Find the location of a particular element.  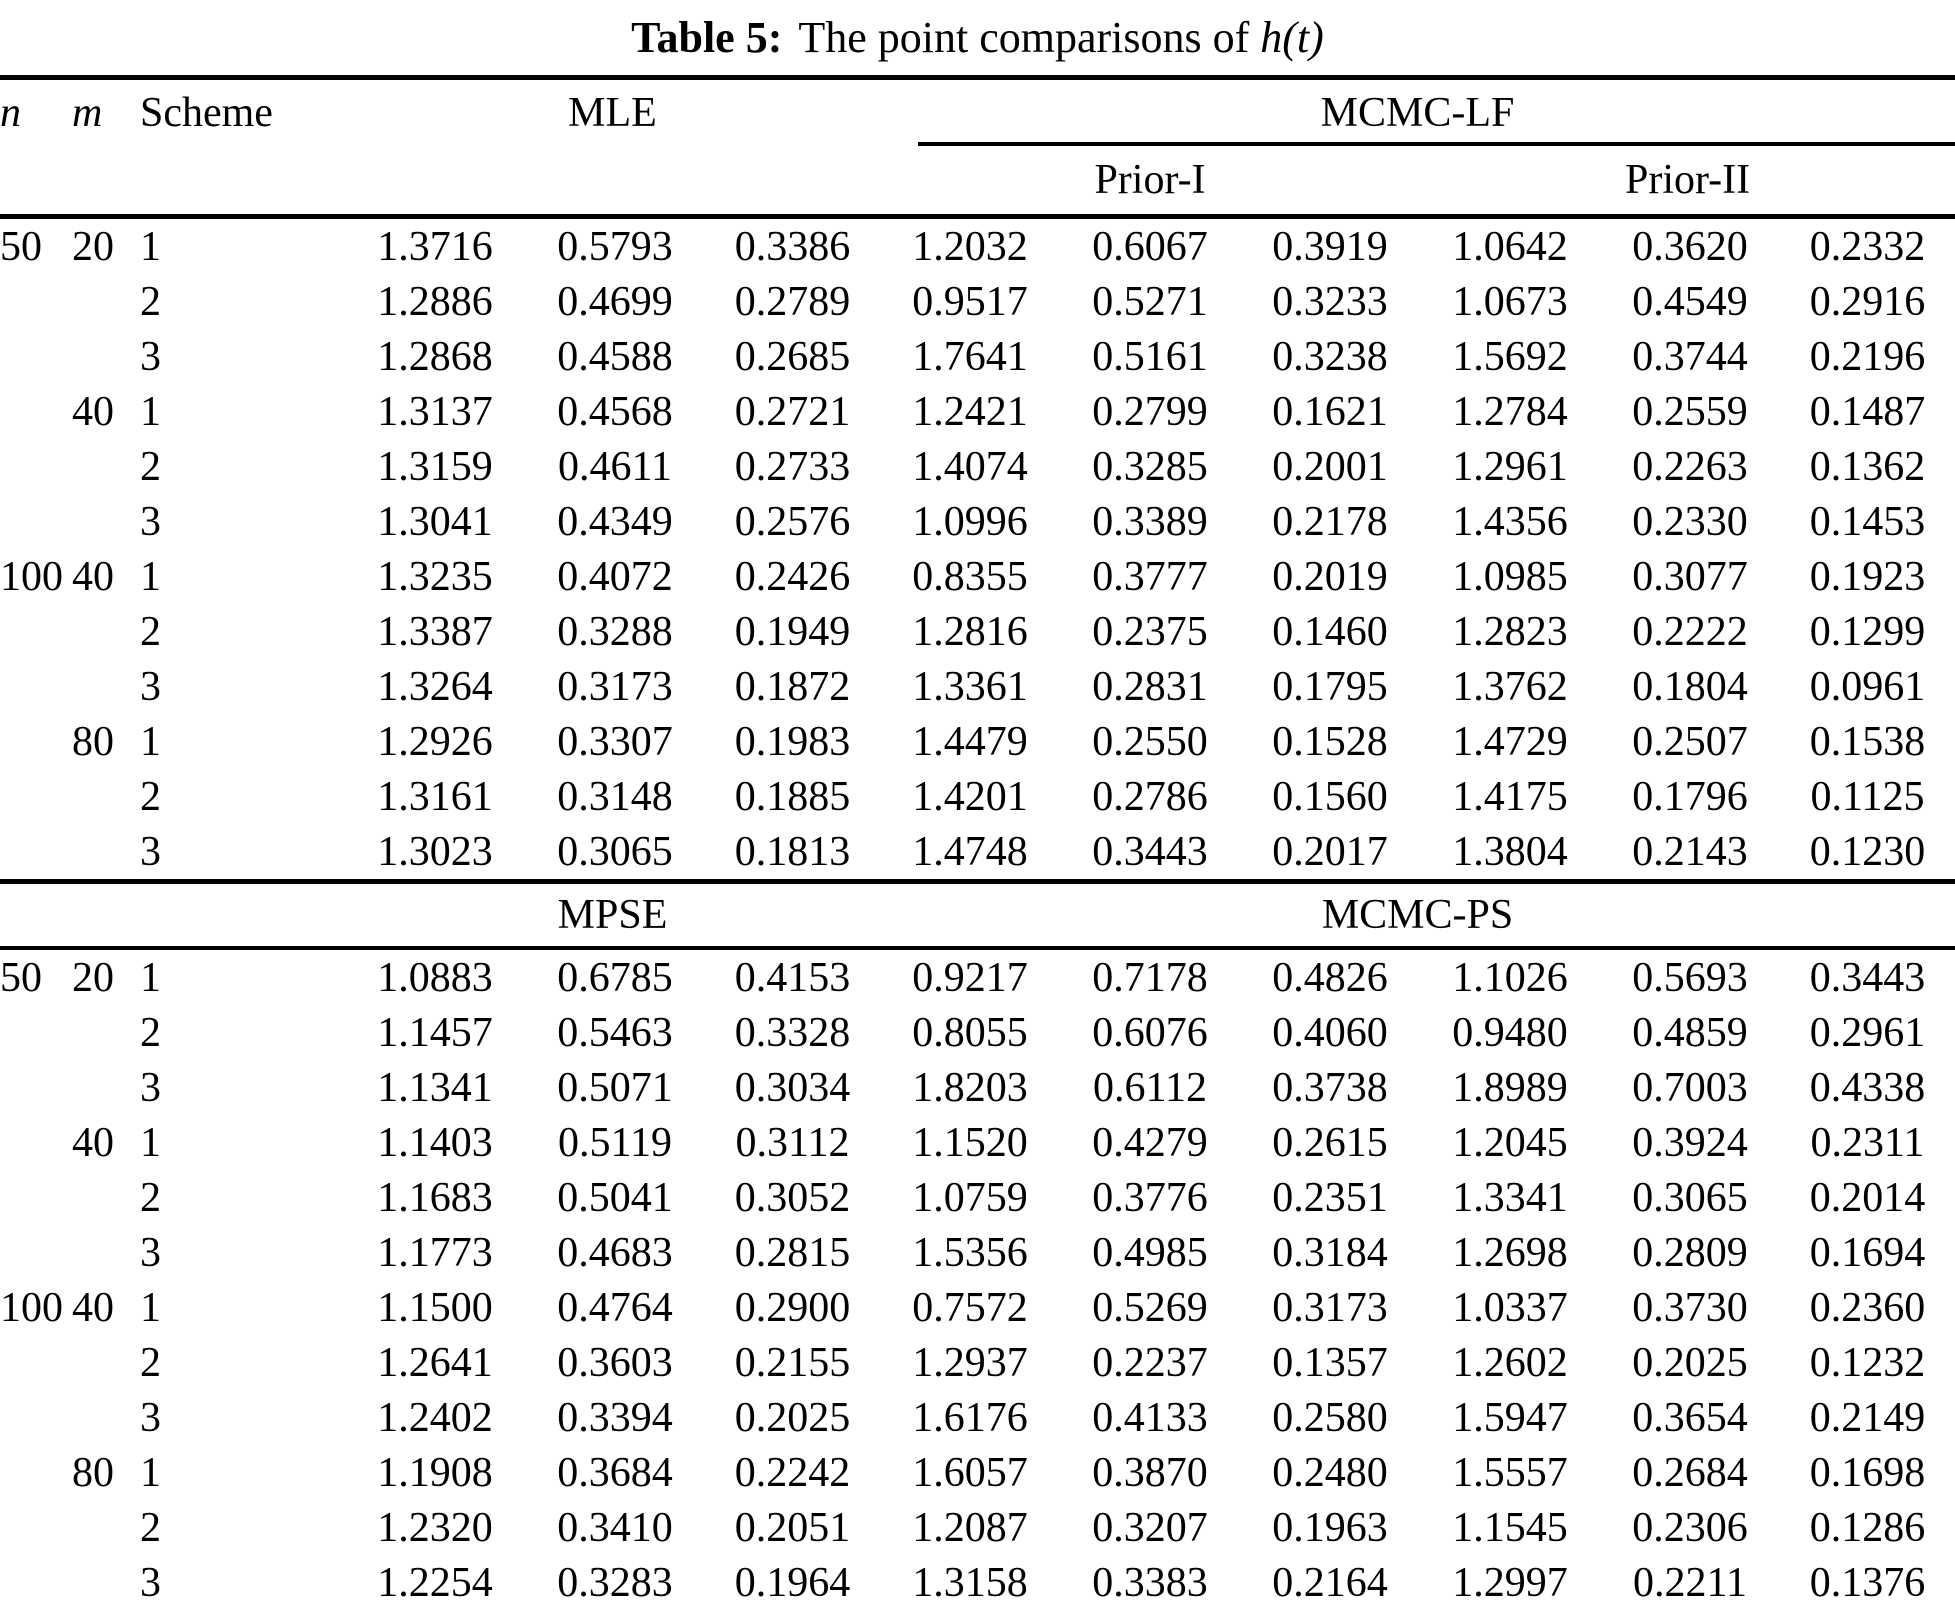

cell-c5: 0.5793 is located at coordinates (615, 246).